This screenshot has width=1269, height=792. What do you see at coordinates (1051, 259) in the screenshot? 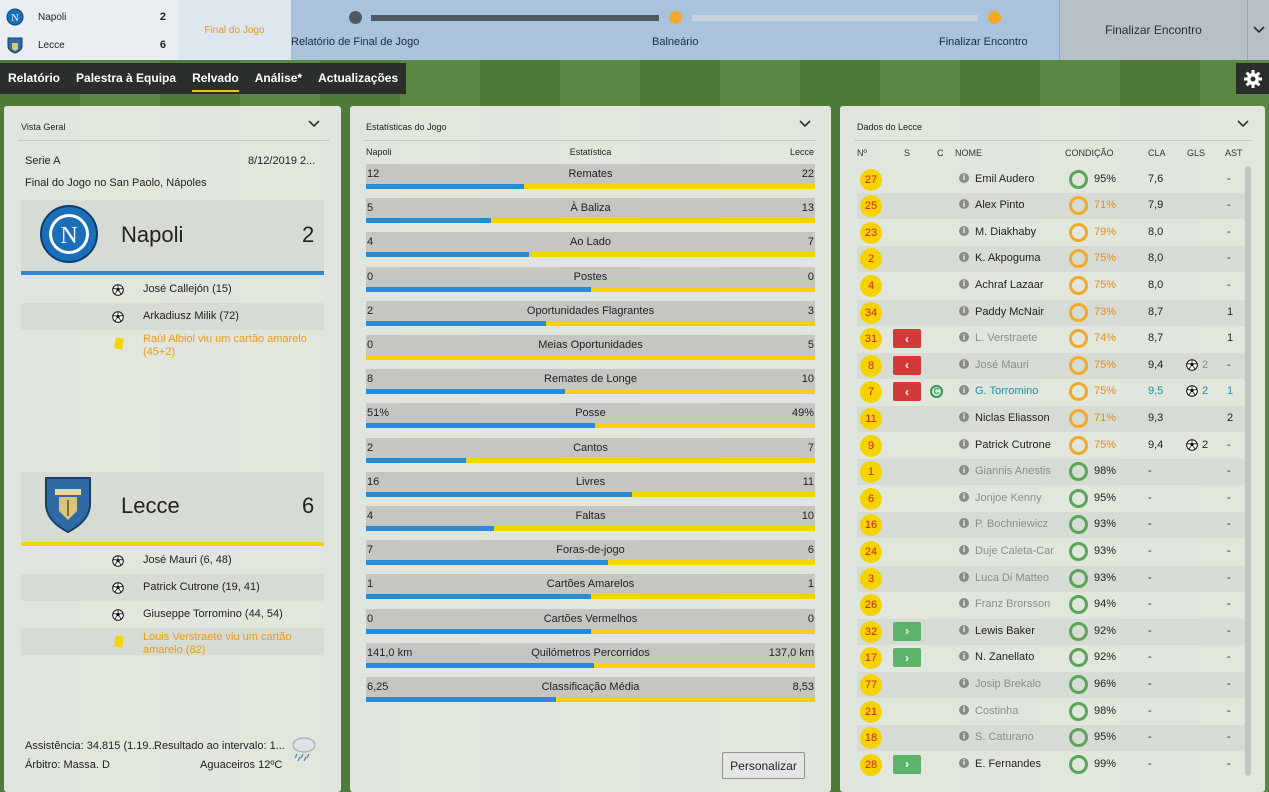
I see `player-row: 2 i K. Akpoguma 75% 8,0 -` at bounding box center [1051, 259].